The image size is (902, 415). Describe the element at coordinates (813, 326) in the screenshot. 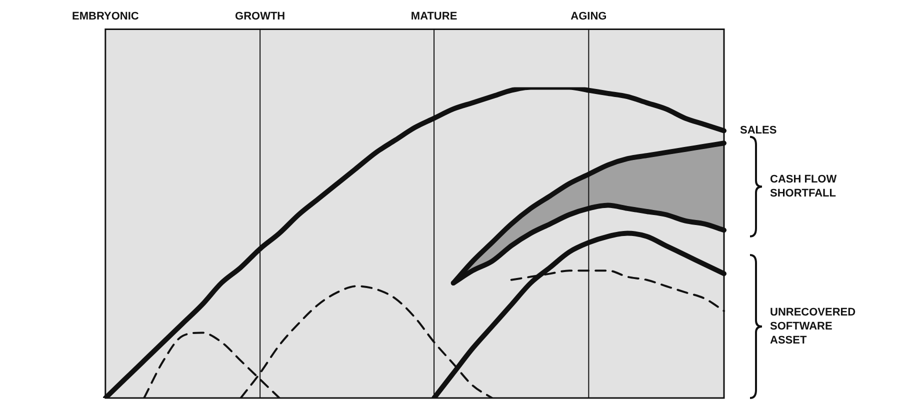

I see `text: UNRECOVERED SOFTWARE ASSET` at that location.